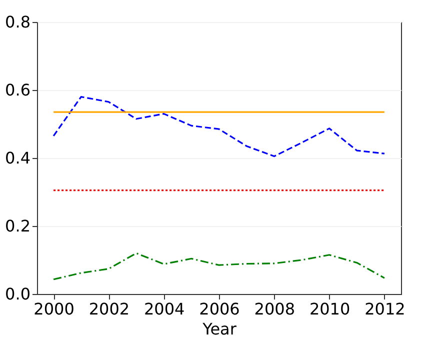 The image size is (423, 341). What do you see at coordinates (17, 90) in the screenshot?
I see `y-tick-label: 0.6` at bounding box center [17, 90].